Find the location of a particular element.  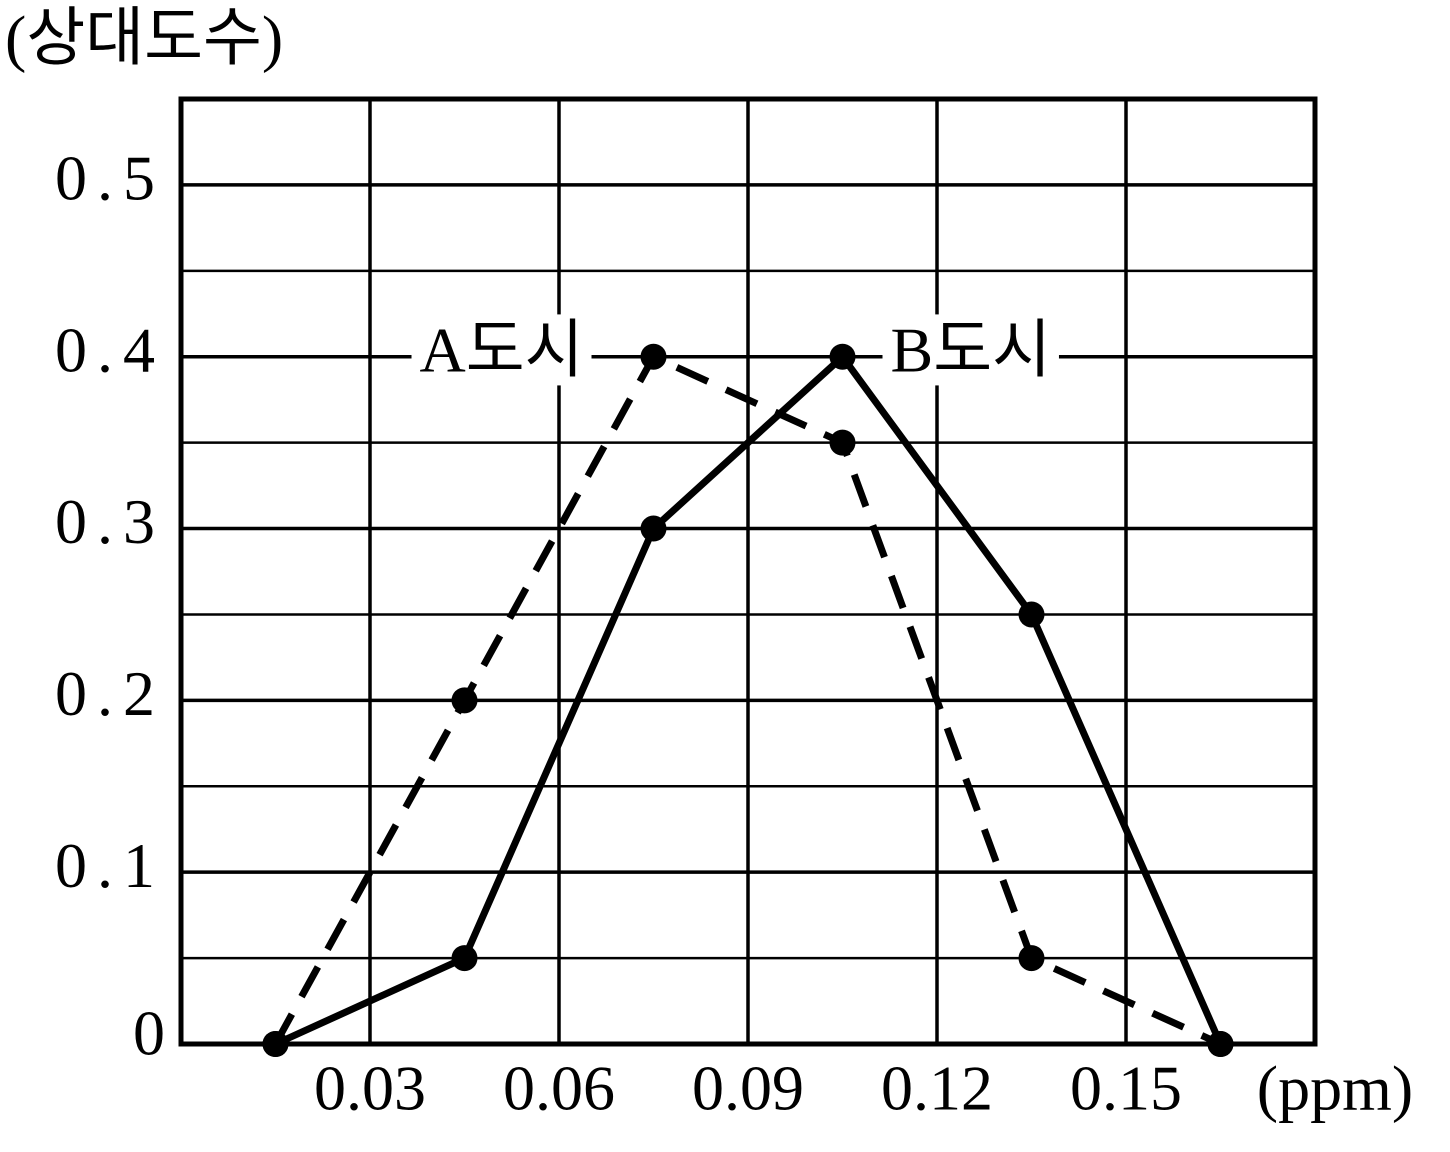

y-tick-label: 0.5 is located at coordinates (110, 178).